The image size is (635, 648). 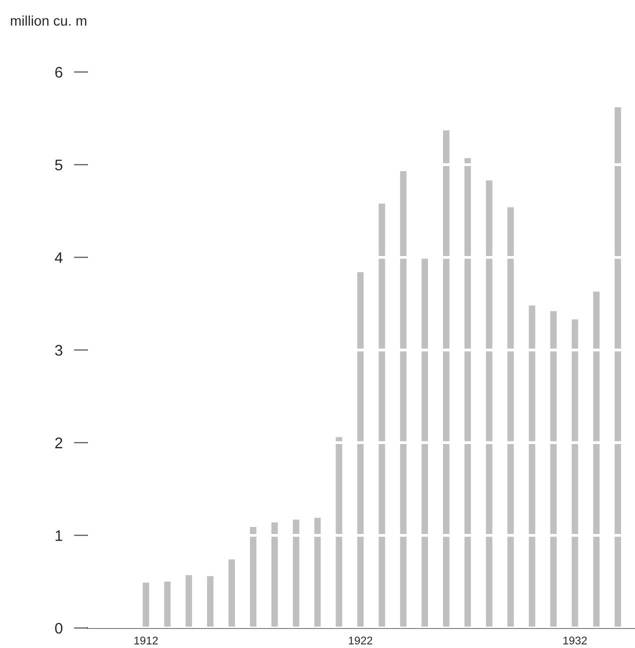 What do you see at coordinates (360, 640) in the screenshot?
I see `x-tick-label: 1922` at bounding box center [360, 640].